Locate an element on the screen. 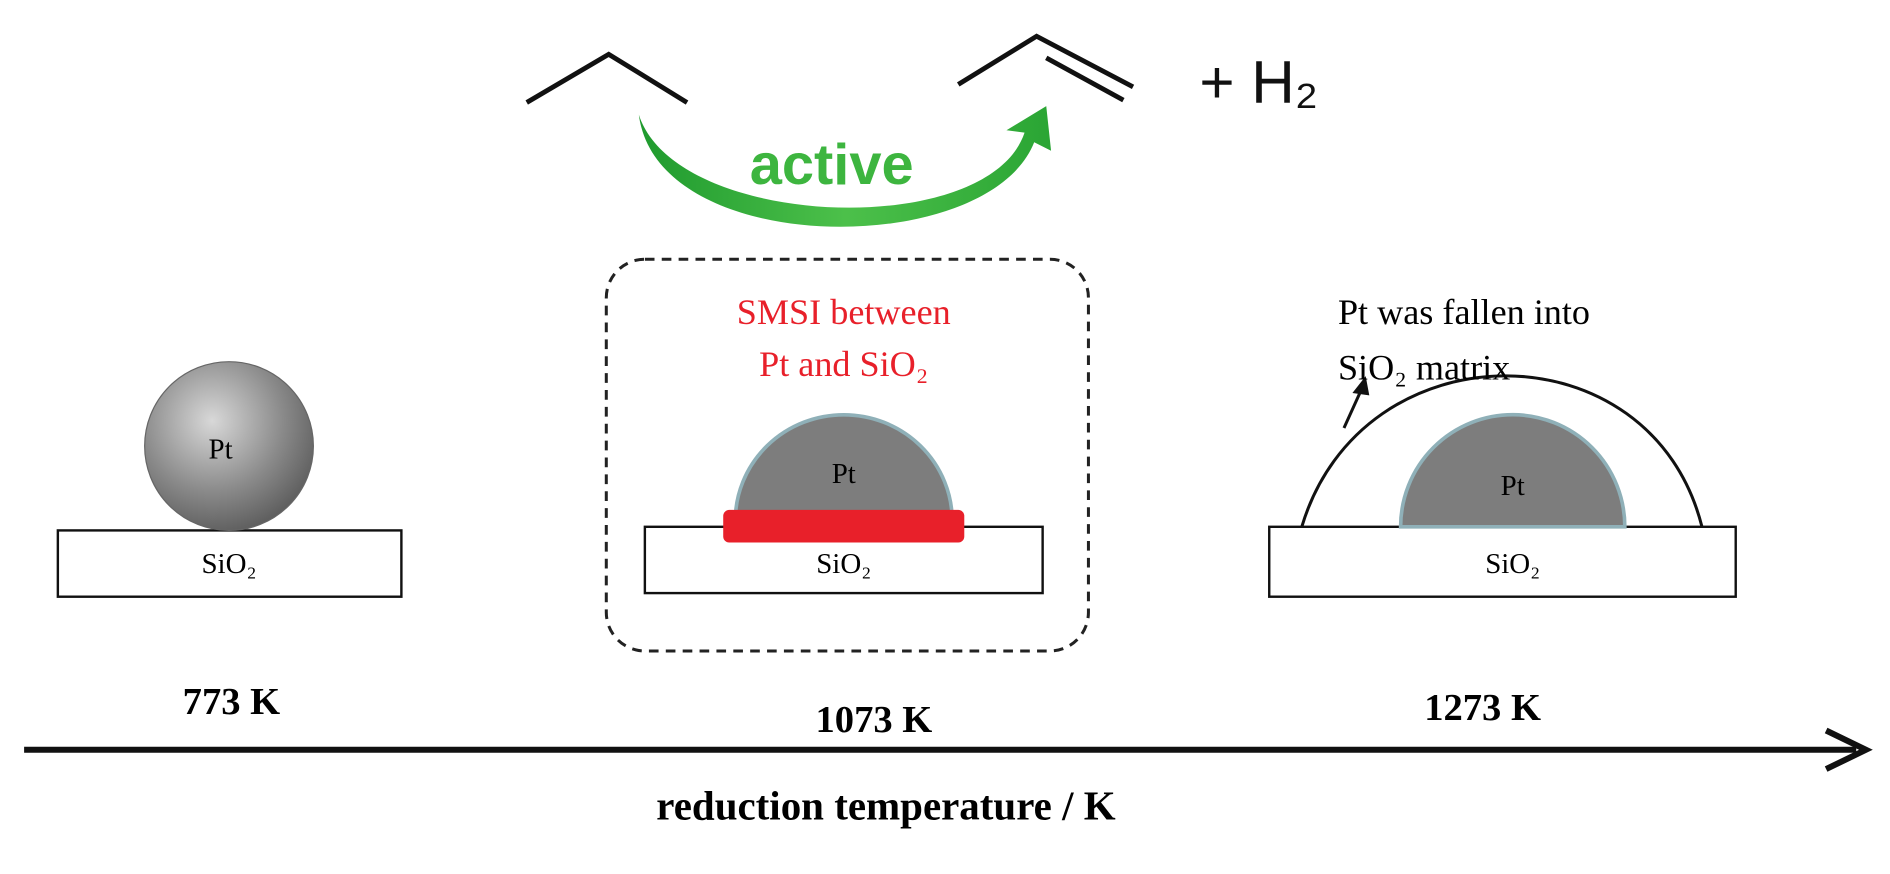 The image size is (1890, 874). reaction-label: active is located at coordinates (832, 165).